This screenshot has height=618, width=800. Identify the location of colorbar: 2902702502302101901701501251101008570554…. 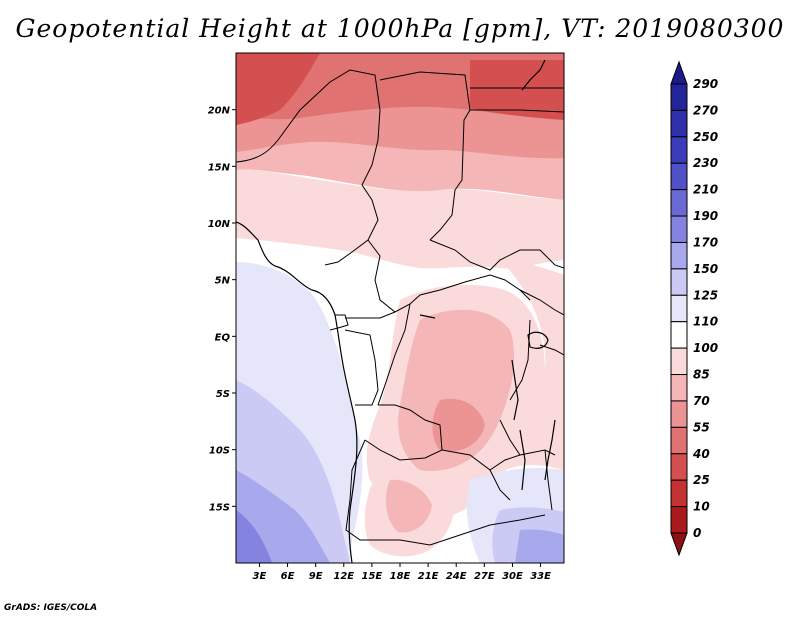
(694, 308).